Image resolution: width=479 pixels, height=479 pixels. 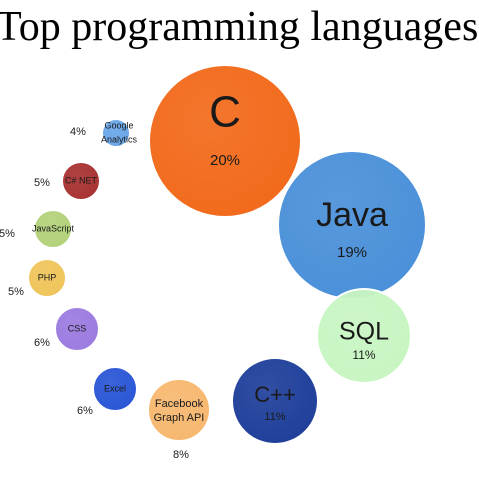 I want to click on bubble-c: C++ 11%, so click(x=275, y=401).